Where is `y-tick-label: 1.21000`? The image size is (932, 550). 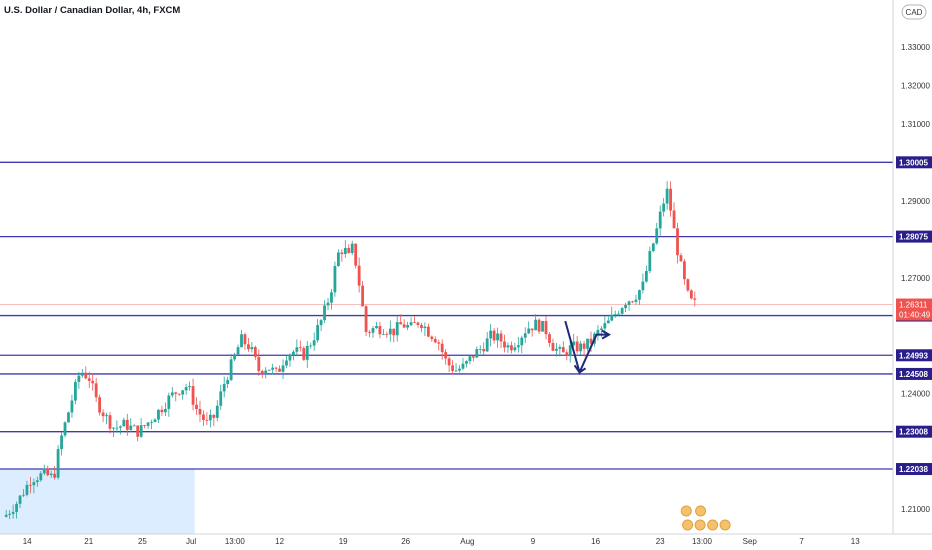
y-tick-label: 1.21000 is located at coordinates (915, 509).